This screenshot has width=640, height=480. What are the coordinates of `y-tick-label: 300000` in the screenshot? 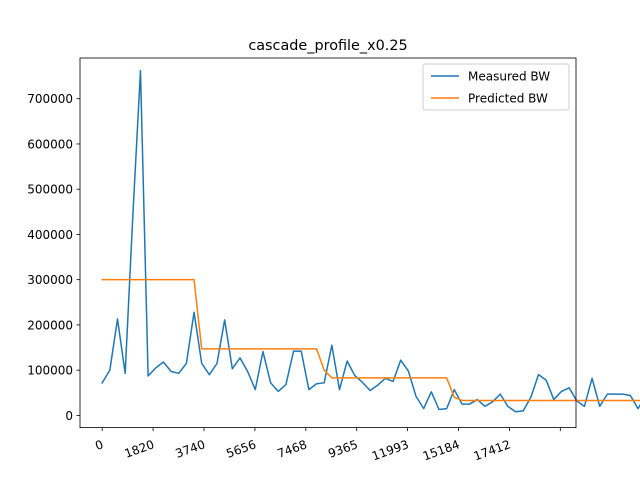 It's located at (50, 280).